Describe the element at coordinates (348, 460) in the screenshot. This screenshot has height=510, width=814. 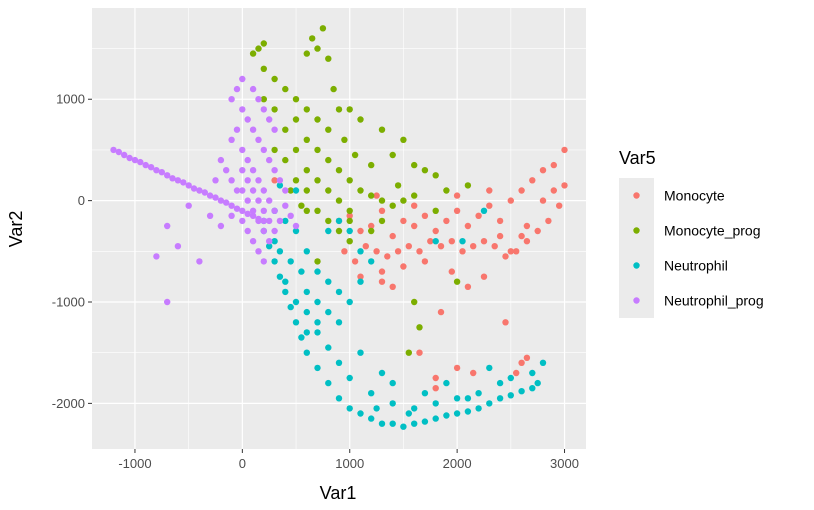
I see `x-axis-ticks: -1000 0 1000 2000 3000` at that location.